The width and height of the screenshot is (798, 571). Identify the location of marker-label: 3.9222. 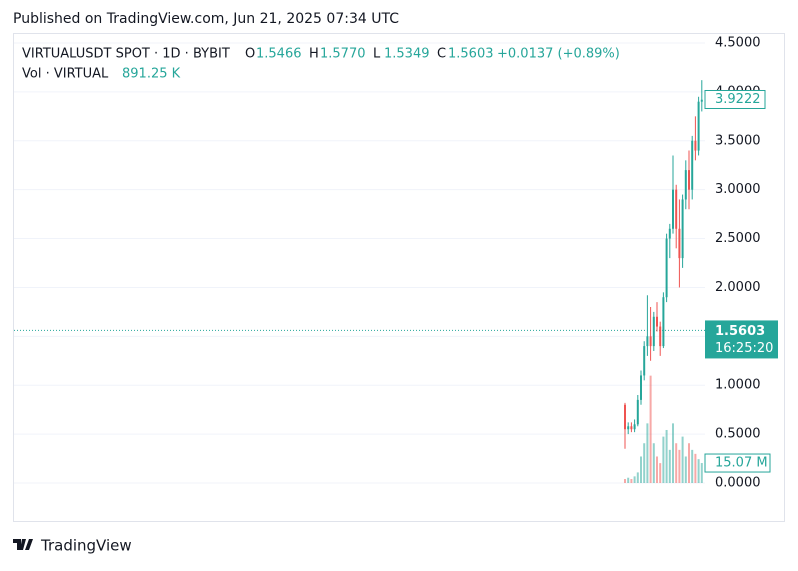
(738, 99).